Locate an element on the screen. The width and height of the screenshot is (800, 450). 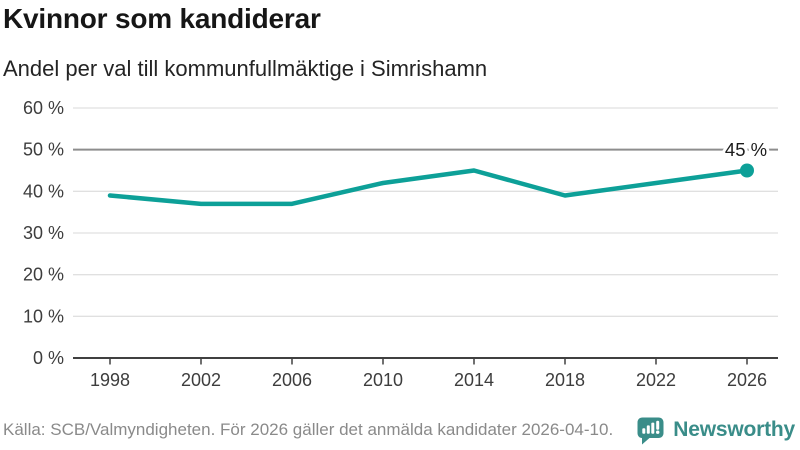
newsworthy-icon is located at coordinates (650, 430).